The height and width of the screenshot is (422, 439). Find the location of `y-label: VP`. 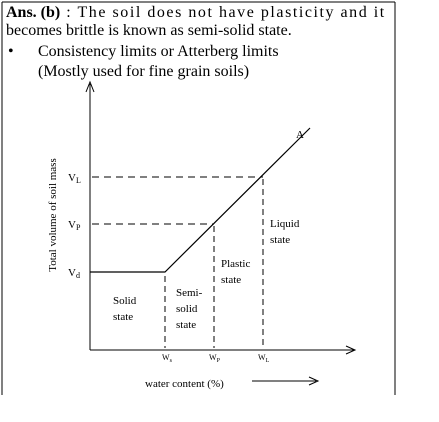

y-label: VP is located at coordinates (74, 225).